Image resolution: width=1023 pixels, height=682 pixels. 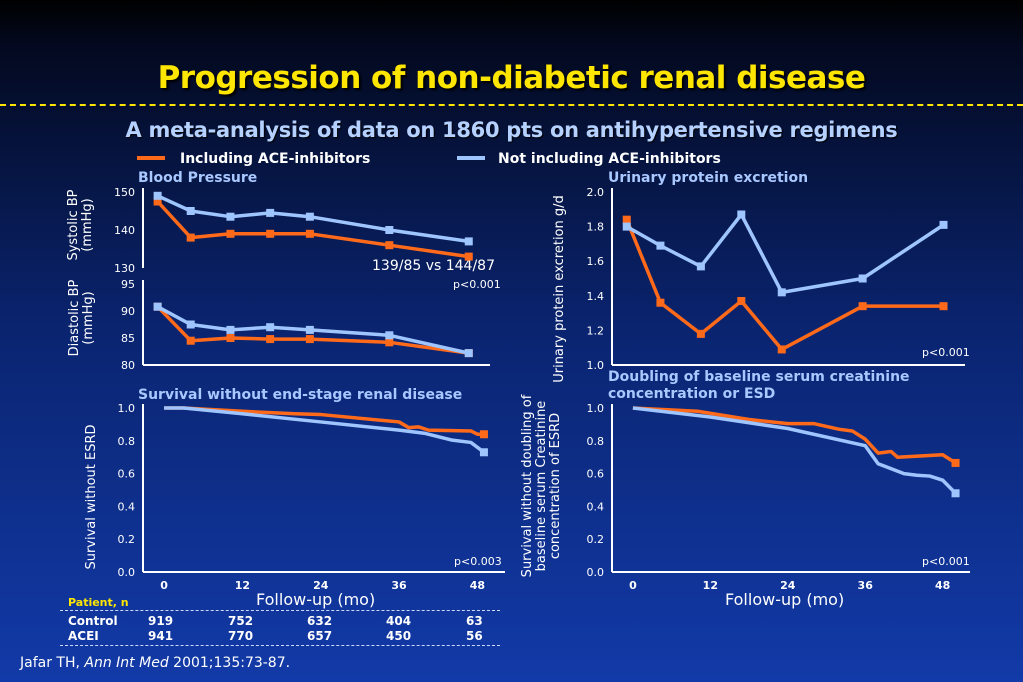 I want to click on ytick-label-survival: 0.8, so click(x=127, y=441).